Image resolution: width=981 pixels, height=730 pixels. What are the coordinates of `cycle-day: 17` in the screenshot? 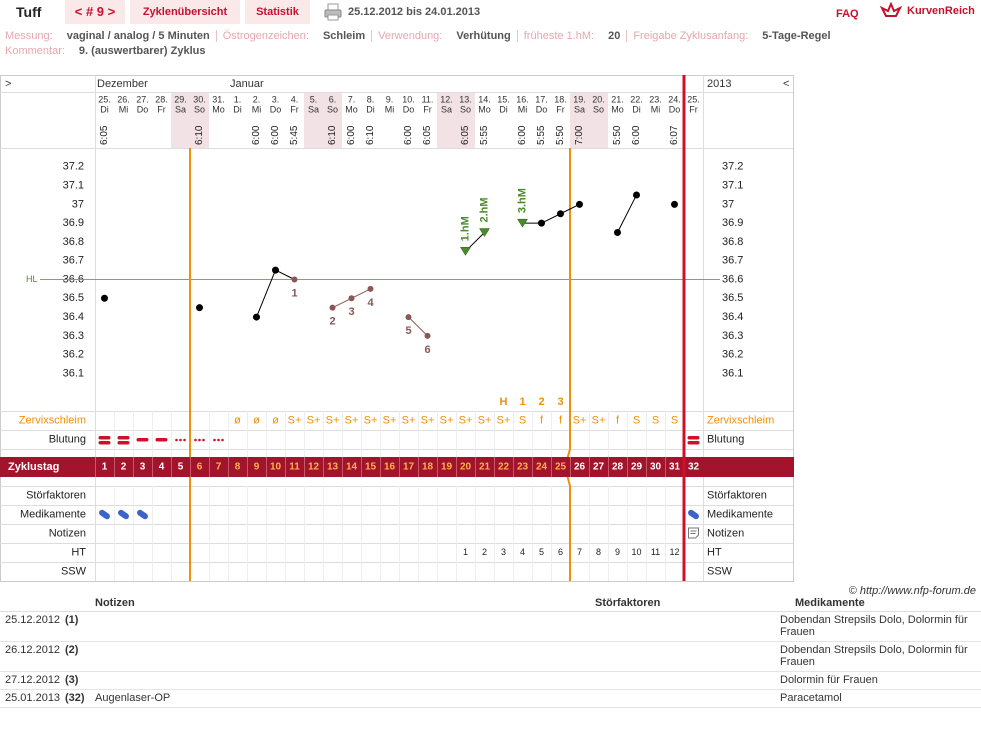 It's located at (409, 467).